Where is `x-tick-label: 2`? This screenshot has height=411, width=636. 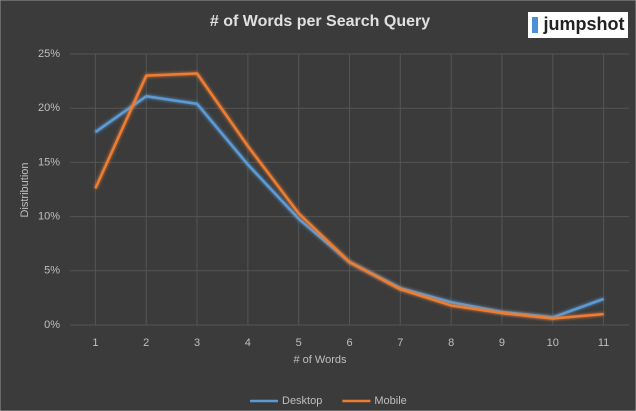
x-tick-label: 2 is located at coordinates (146, 343).